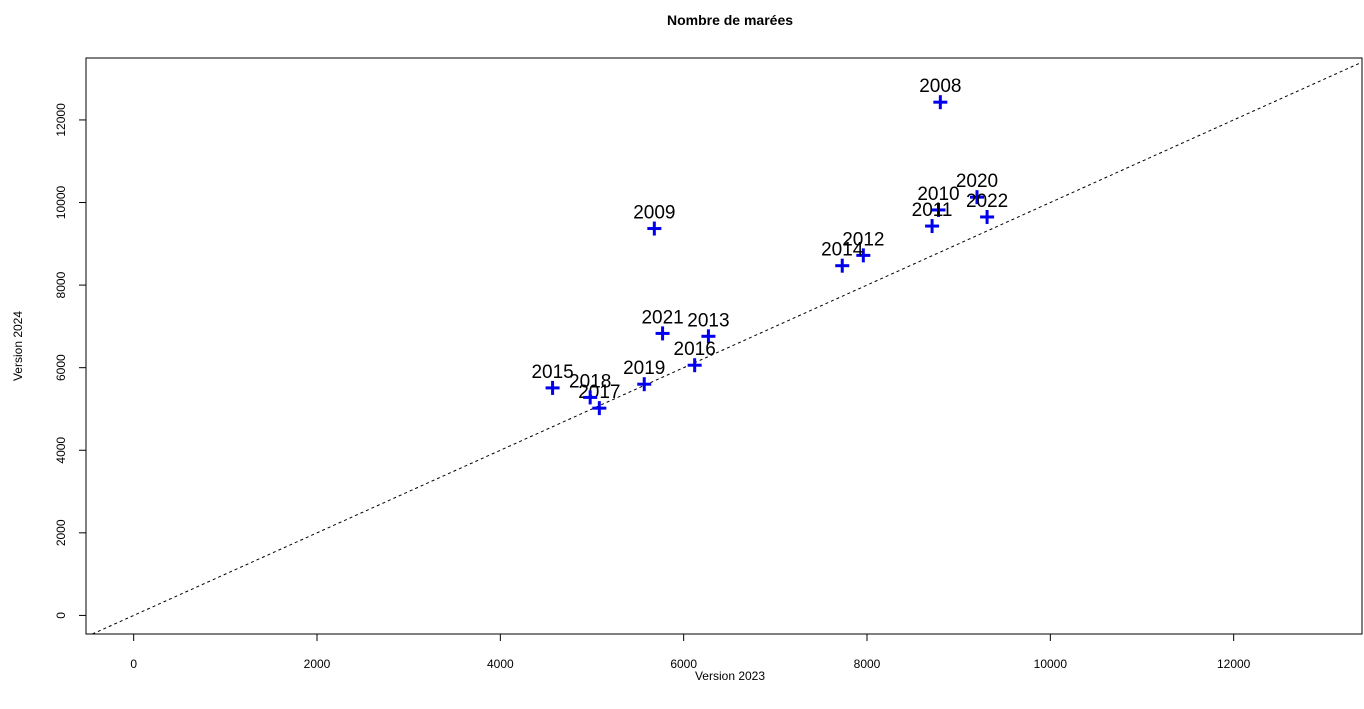  Describe the element at coordinates (695, 349) in the screenshot. I see `point-label: 2016` at that location.